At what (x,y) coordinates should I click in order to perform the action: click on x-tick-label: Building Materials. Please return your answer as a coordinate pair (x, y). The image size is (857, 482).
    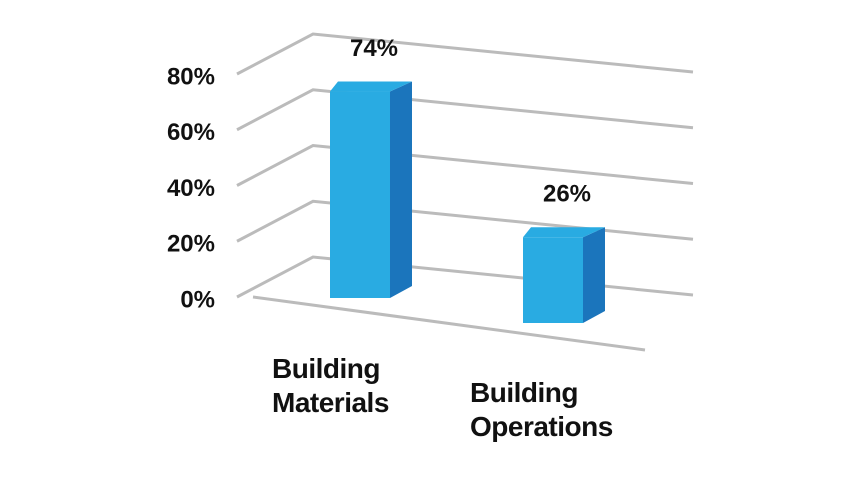
    Looking at the image, I should click on (330, 385).